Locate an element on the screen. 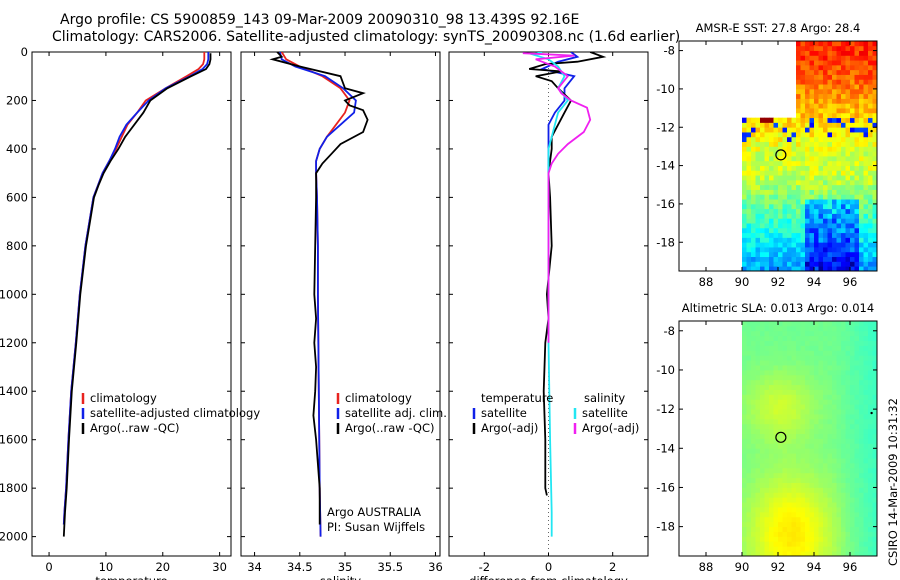  sla-map-xtick-label: 90 is located at coordinates (742, 567).